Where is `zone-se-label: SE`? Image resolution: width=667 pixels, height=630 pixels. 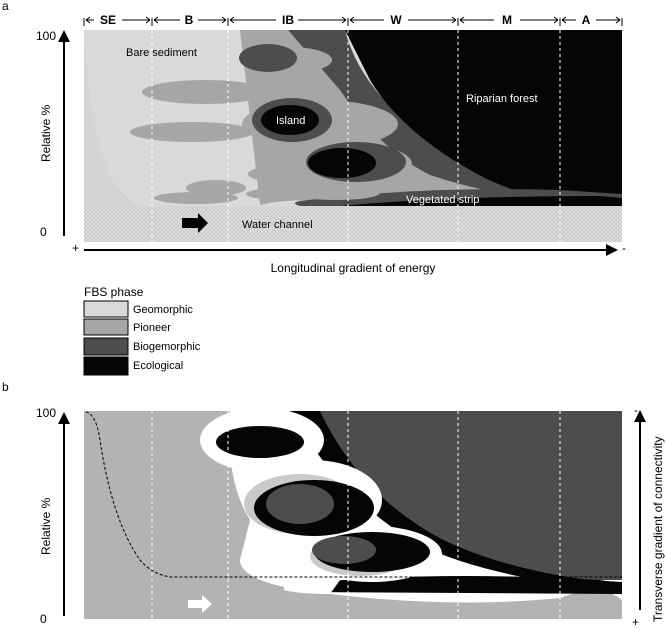 zone-se-label: SE is located at coordinates (108, 20).